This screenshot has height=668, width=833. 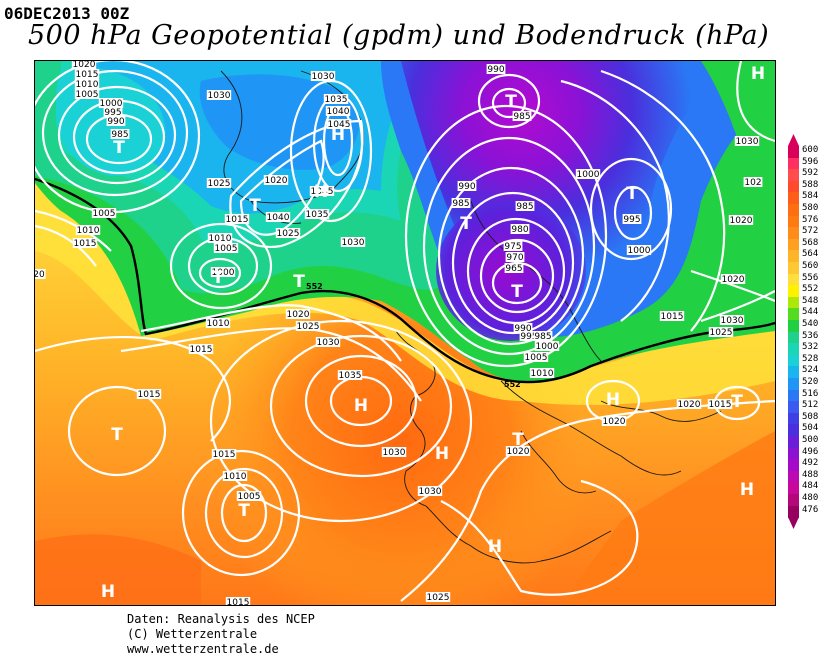 I want to click on scale-level: 476, so click(x=807, y=511).